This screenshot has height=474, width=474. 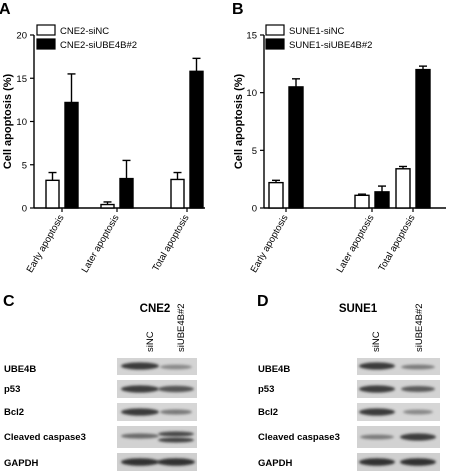 What do you see at coordinates (150, 341) in the screenshot?
I see `blot-c-lane-1: siNC` at bounding box center [150, 341].